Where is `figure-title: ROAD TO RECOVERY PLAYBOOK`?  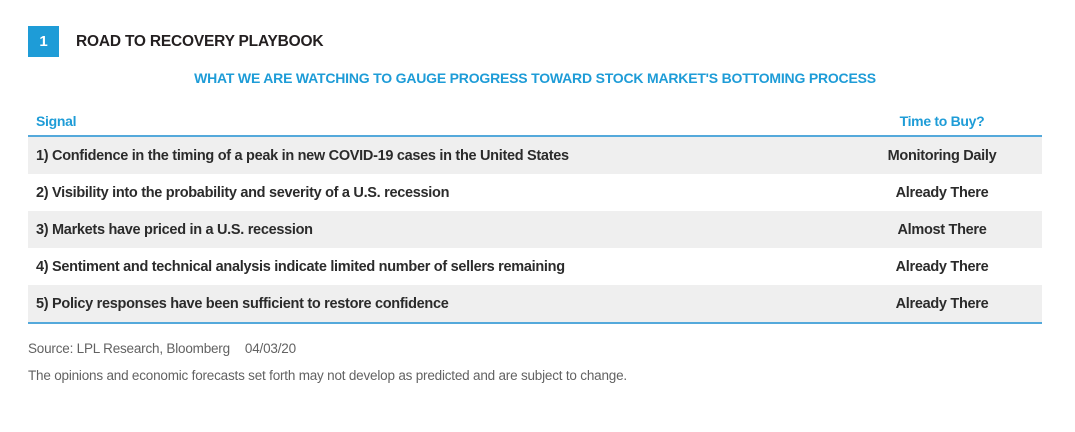 figure-title: ROAD TO RECOVERY PLAYBOOK is located at coordinates (200, 41).